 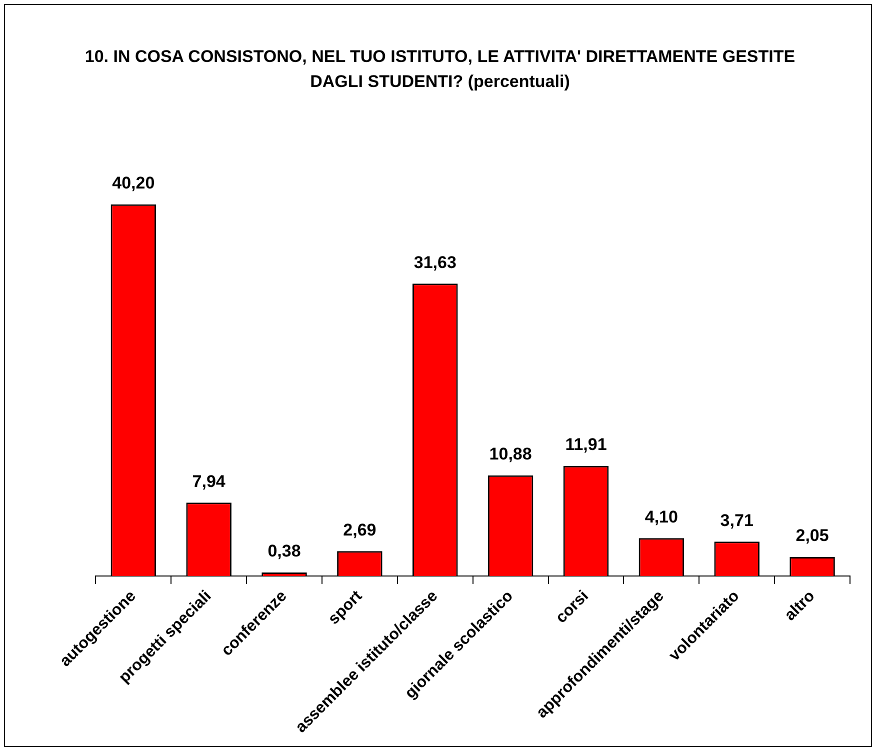 What do you see at coordinates (510, 454) in the screenshot?
I see `data-label: 10,88` at bounding box center [510, 454].